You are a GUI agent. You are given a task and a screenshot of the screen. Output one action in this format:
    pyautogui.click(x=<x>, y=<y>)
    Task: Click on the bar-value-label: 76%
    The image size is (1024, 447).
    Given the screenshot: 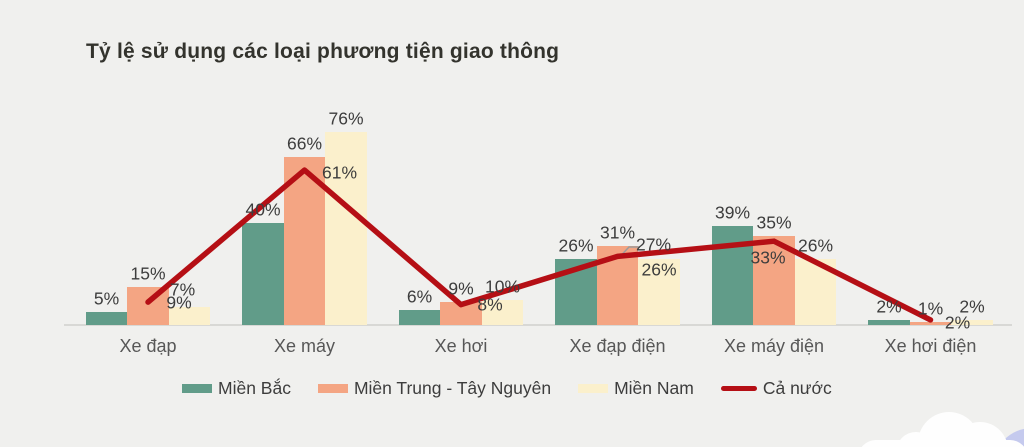 What is the action you would take?
    pyautogui.click(x=346, y=118)
    